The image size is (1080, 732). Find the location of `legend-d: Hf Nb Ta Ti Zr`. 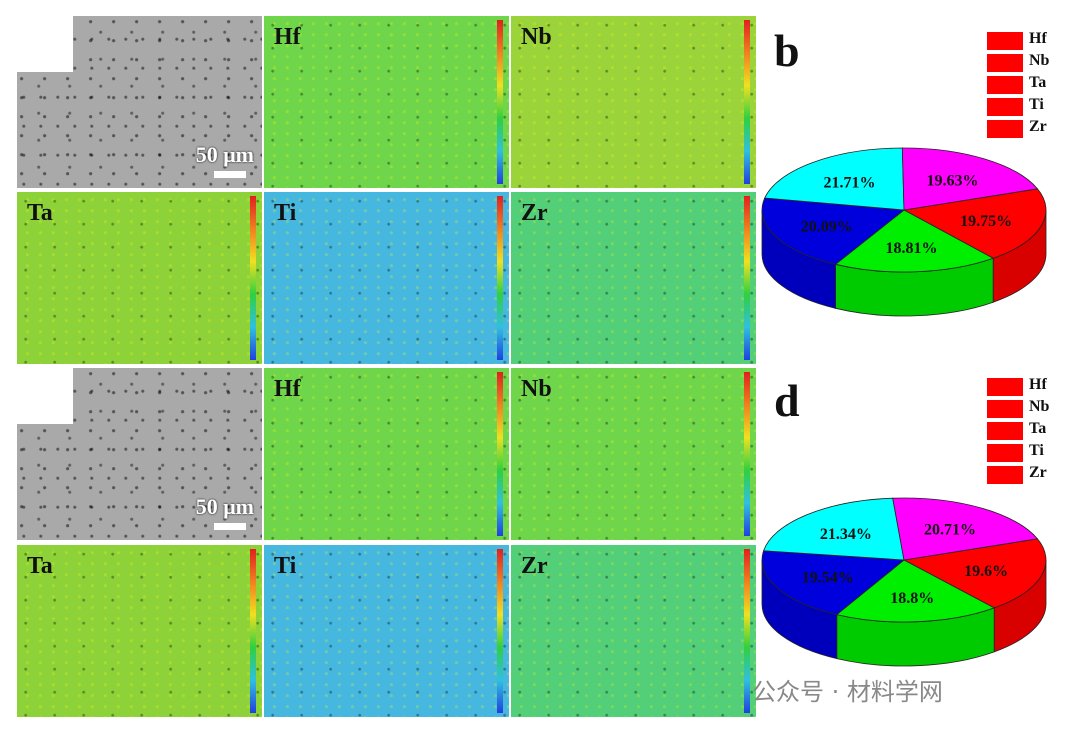

legend-d: Hf Nb Ta Ti Zr is located at coordinates (1032, 436).